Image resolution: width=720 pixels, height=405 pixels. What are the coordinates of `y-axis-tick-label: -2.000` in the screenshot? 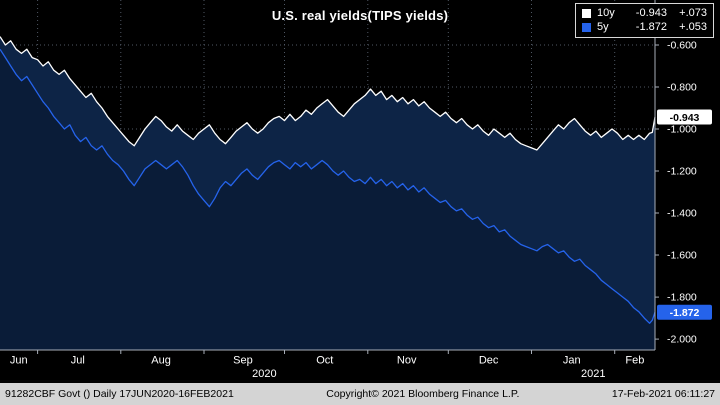 It's located at (682, 340).